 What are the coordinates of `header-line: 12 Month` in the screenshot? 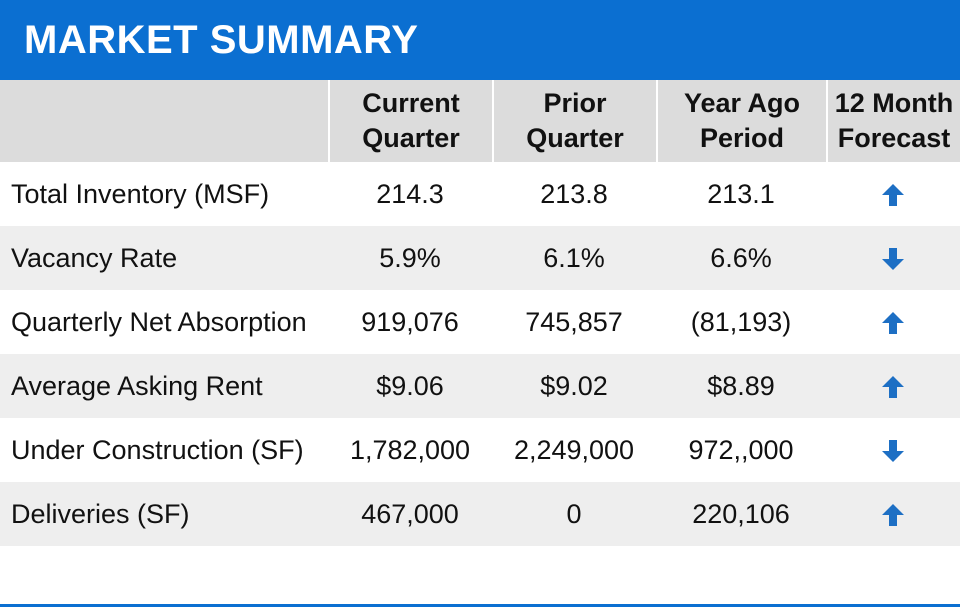 It's located at (894, 103).